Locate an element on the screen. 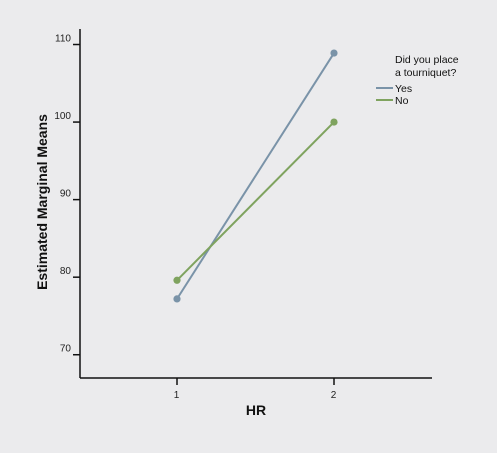  y-tick-label: 70 is located at coordinates (66, 349).